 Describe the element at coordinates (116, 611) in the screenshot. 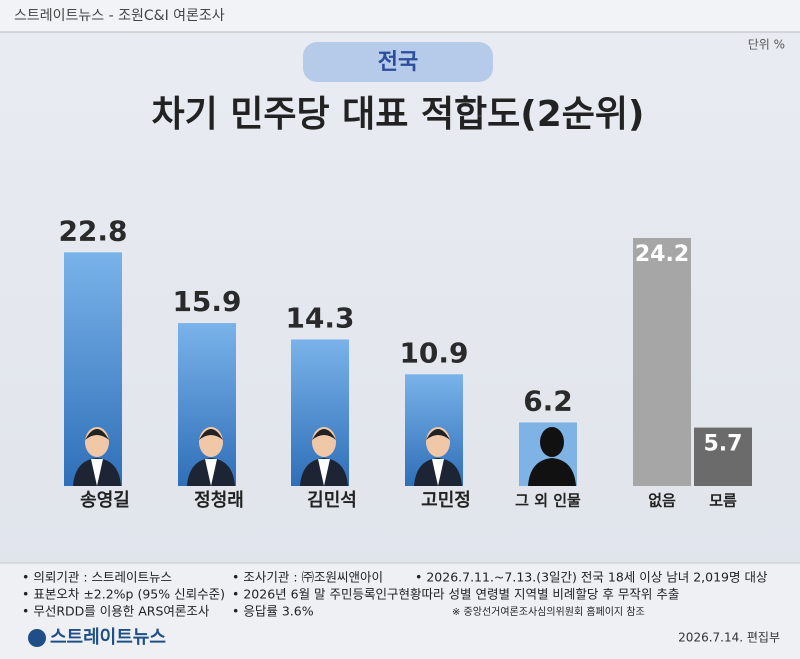

I see `footer-note: • 무선RDD를 이용한 ARS여론조사` at that location.